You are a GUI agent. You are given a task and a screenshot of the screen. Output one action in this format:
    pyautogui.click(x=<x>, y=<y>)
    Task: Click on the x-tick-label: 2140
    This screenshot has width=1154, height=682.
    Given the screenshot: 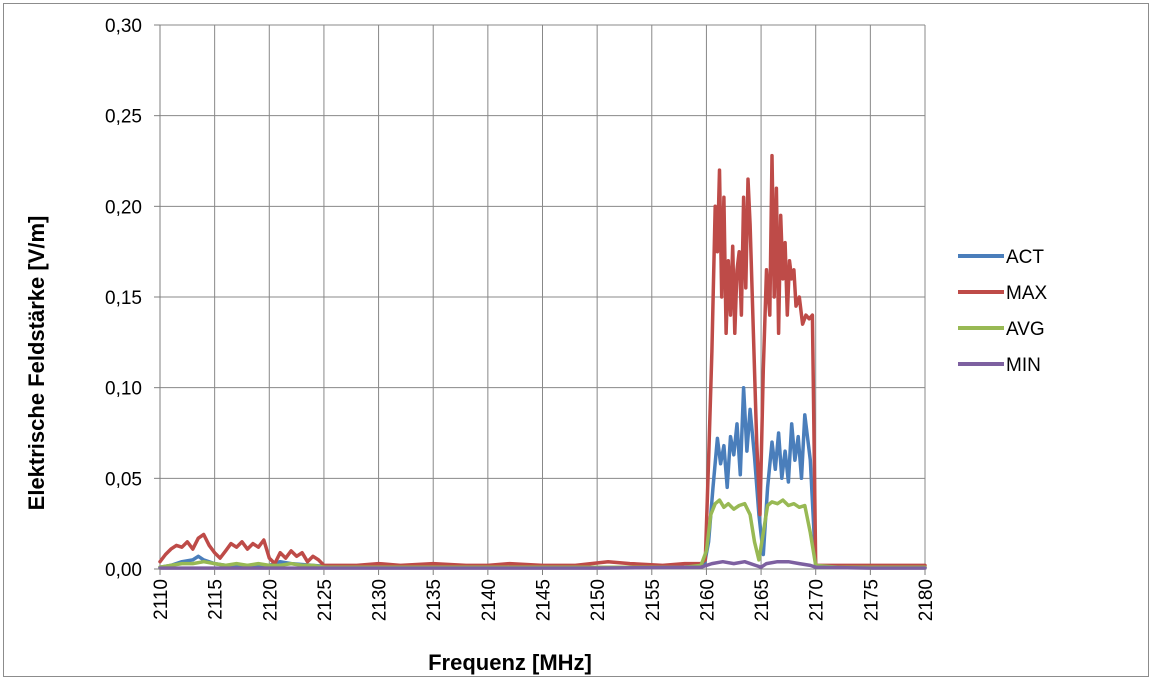 What is the action you would take?
    pyautogui.click(x=489, y=600)
    